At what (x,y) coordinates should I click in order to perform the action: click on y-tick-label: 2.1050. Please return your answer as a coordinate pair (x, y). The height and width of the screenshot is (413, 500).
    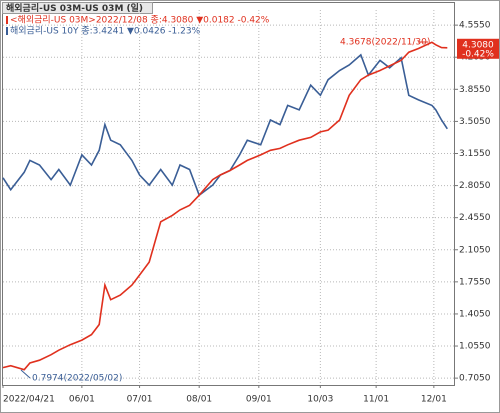
    Looking at the image, I should click on (475, 250).